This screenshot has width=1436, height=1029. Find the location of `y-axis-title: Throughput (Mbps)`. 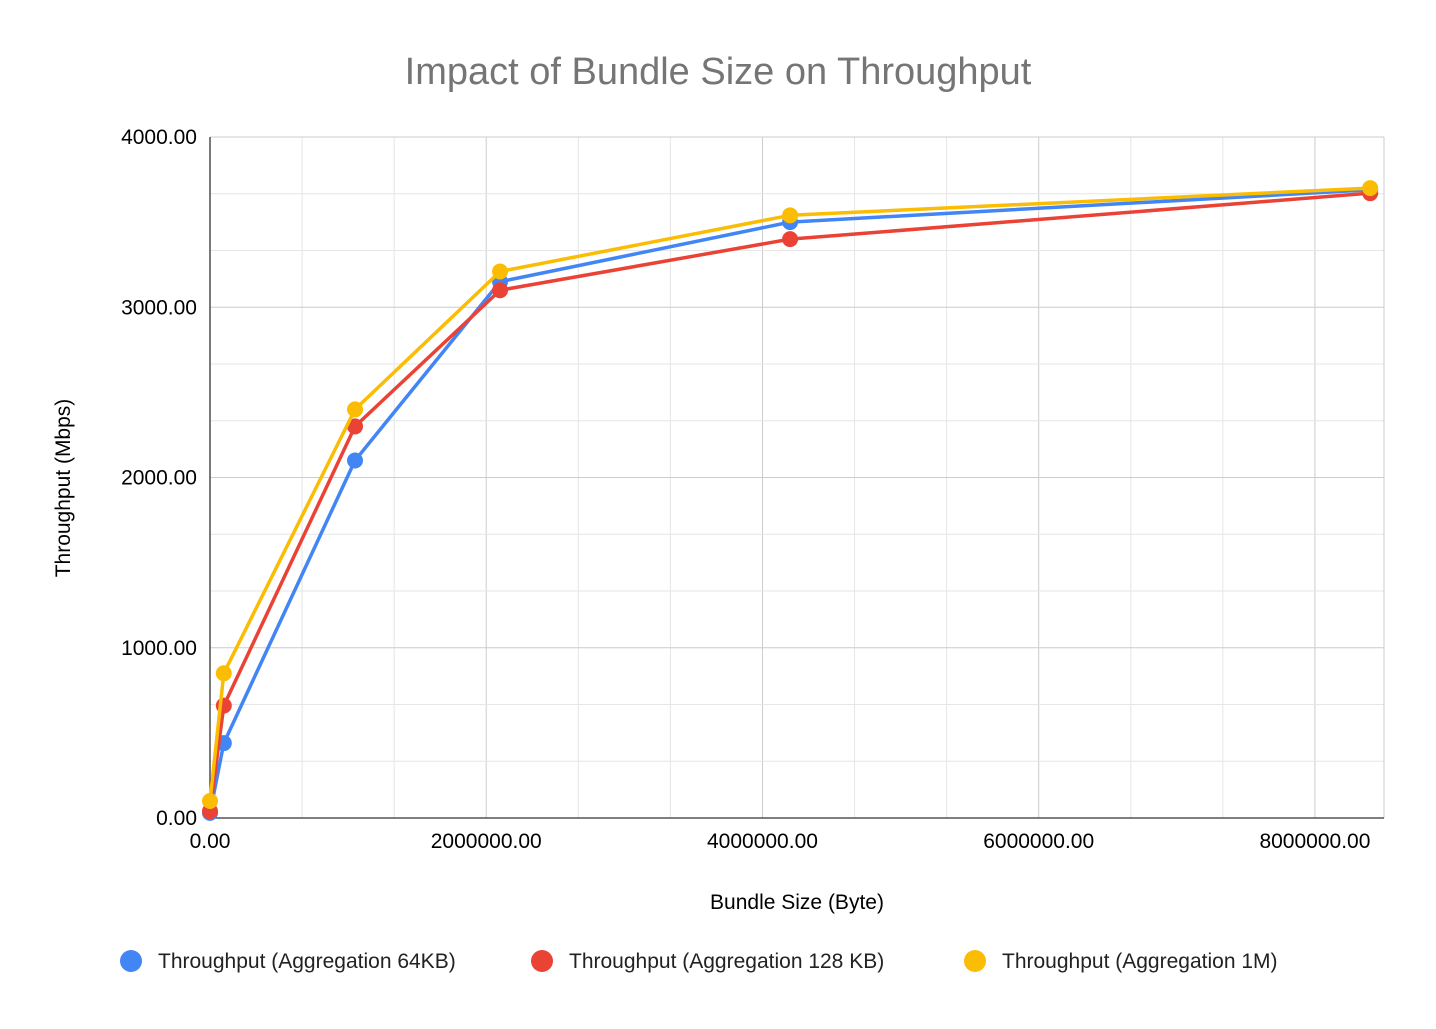

y-axis-title: Throughput (Mbps) is located at coordinates (63, 488).